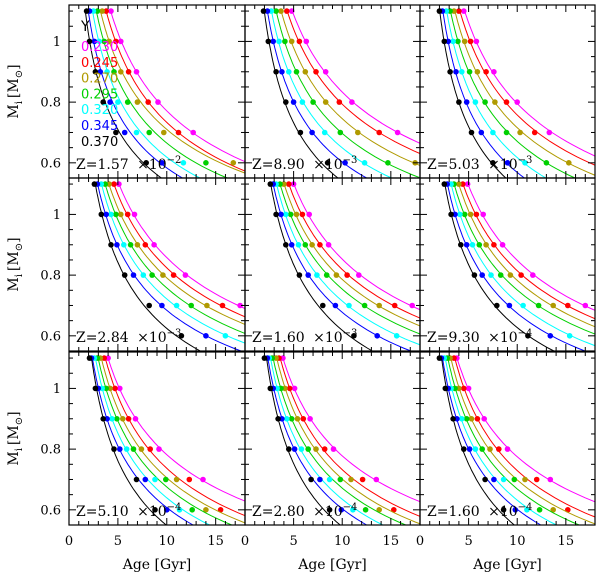 Image resolution: width=600 pixels, height=582 pixels. Describe the element at coordinates (19, 74) in the screenshot. I see `y-label-sun: ⊙` at that location.